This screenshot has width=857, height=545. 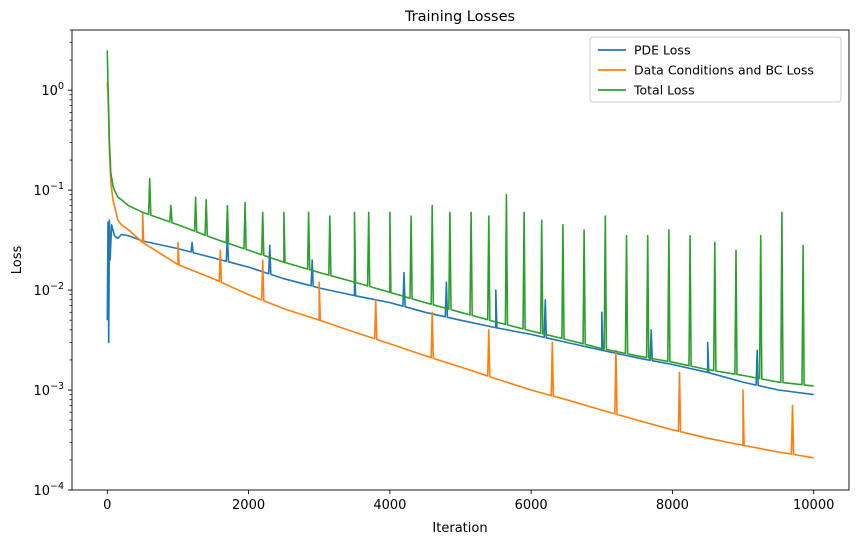 What do you see at coordinates (664, 90) in the screenshot?
I see `legend-label: Total Loss` at bounding box center [664, 90].